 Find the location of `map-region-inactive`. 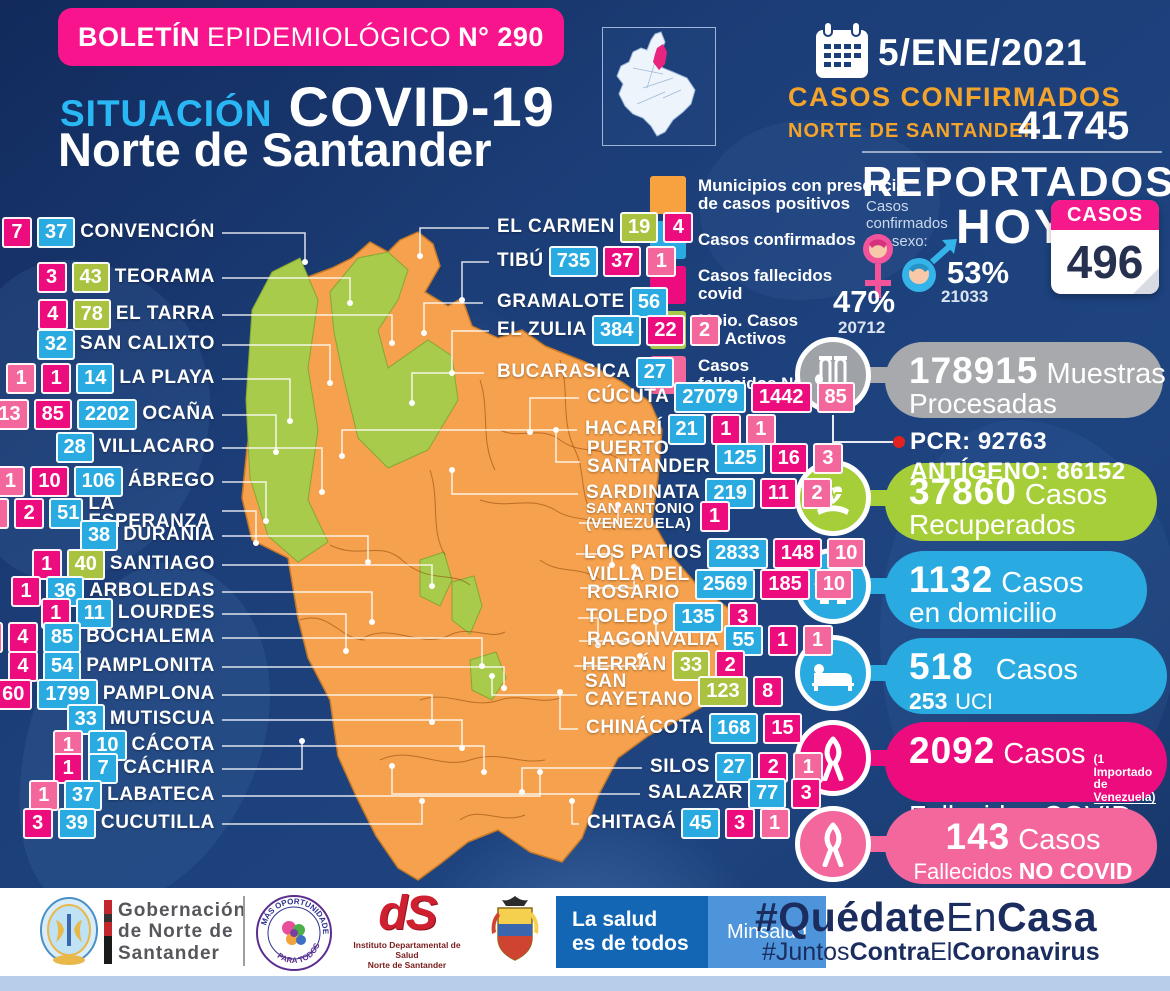

map-region-inactive is located at coordinates (394, 360).